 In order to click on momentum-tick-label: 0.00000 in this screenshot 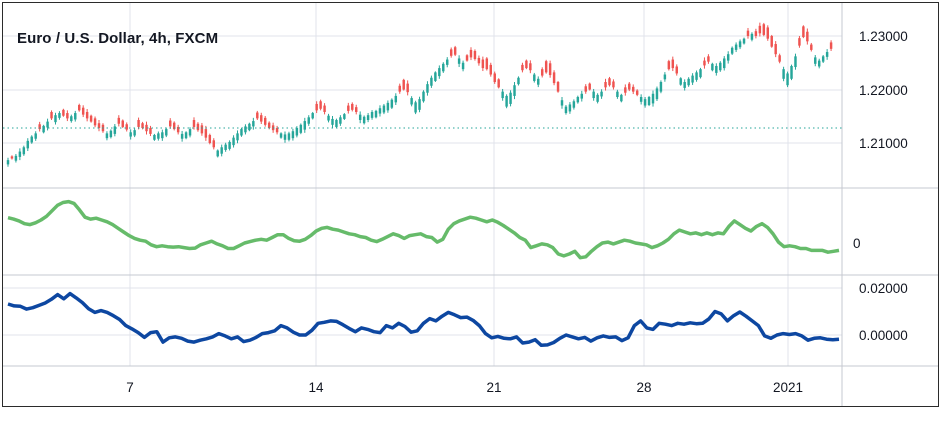, I will do `click(883, 335)`.